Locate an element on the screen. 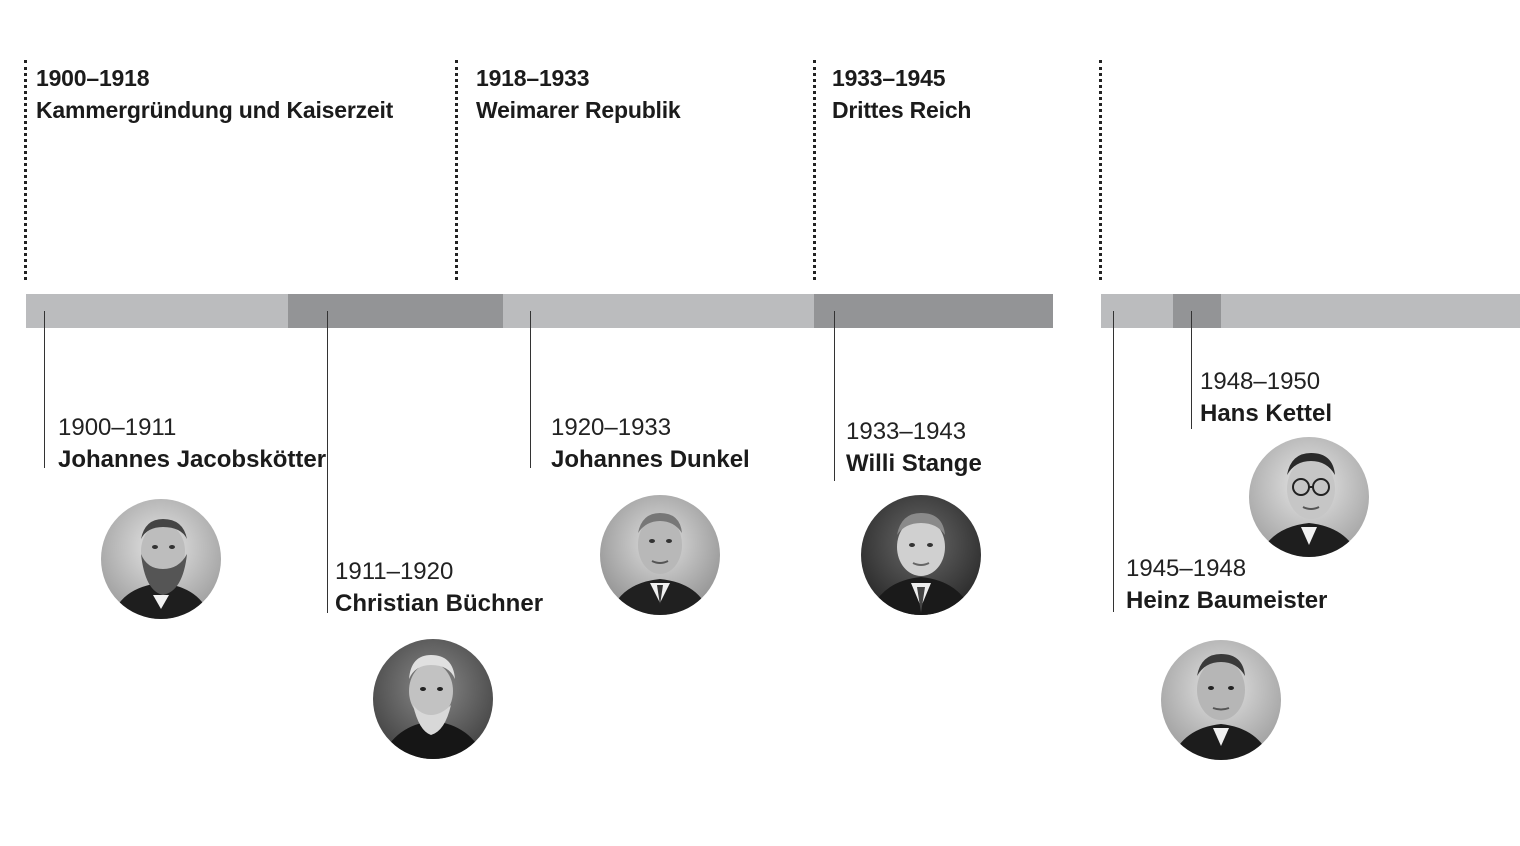 The height and width of the screenshot is (846, 1520). person-years: 1933–1943 is located at coordinates (906, 431).